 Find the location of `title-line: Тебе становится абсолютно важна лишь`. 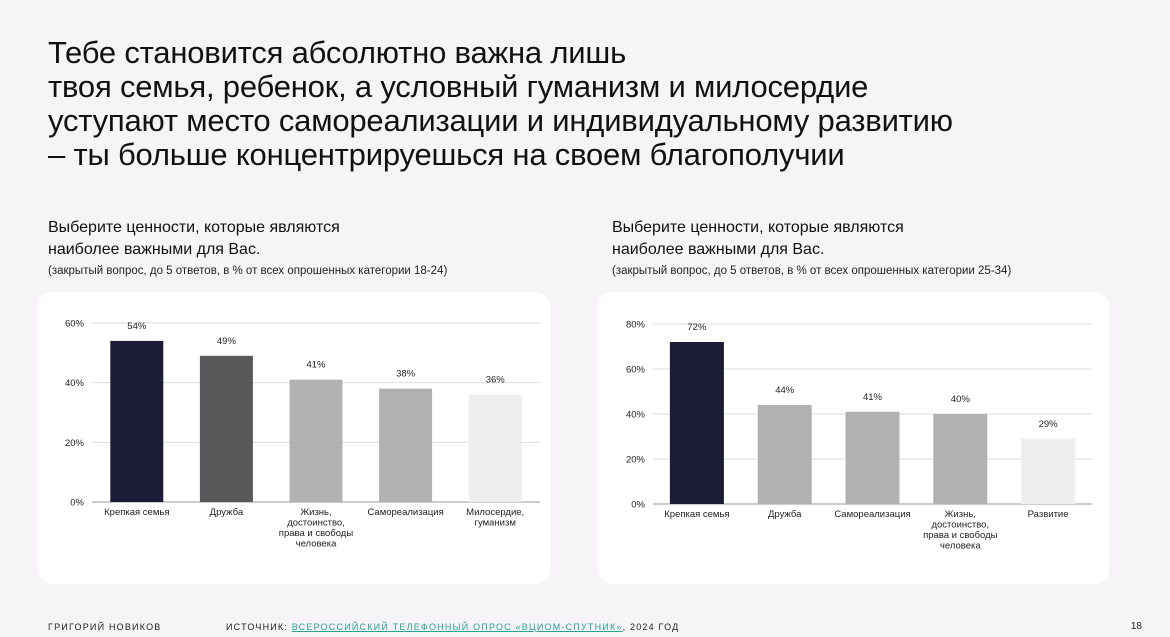

title-line: Тебе становится абсолютно важна лишь is located at coordinates (337, 52).